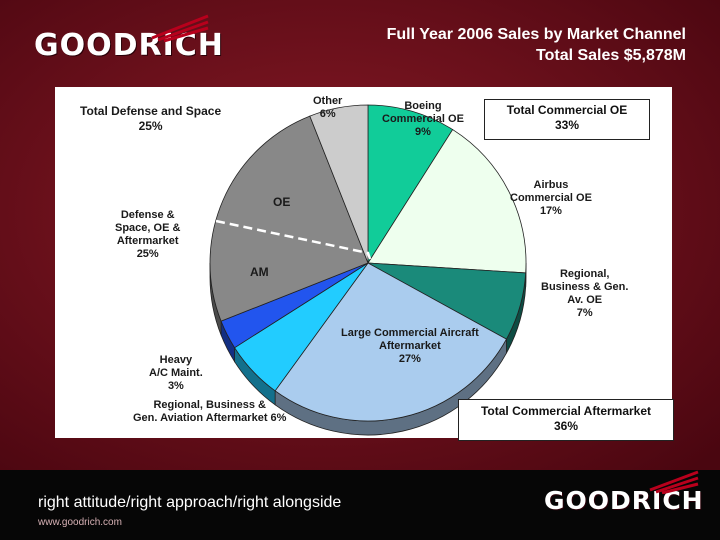  Describe the element at coordinates (566, 420) in the screenshot. I see `box-total-commercial-aftermarket: Total Commercial Aftermarket 36%` at that location.